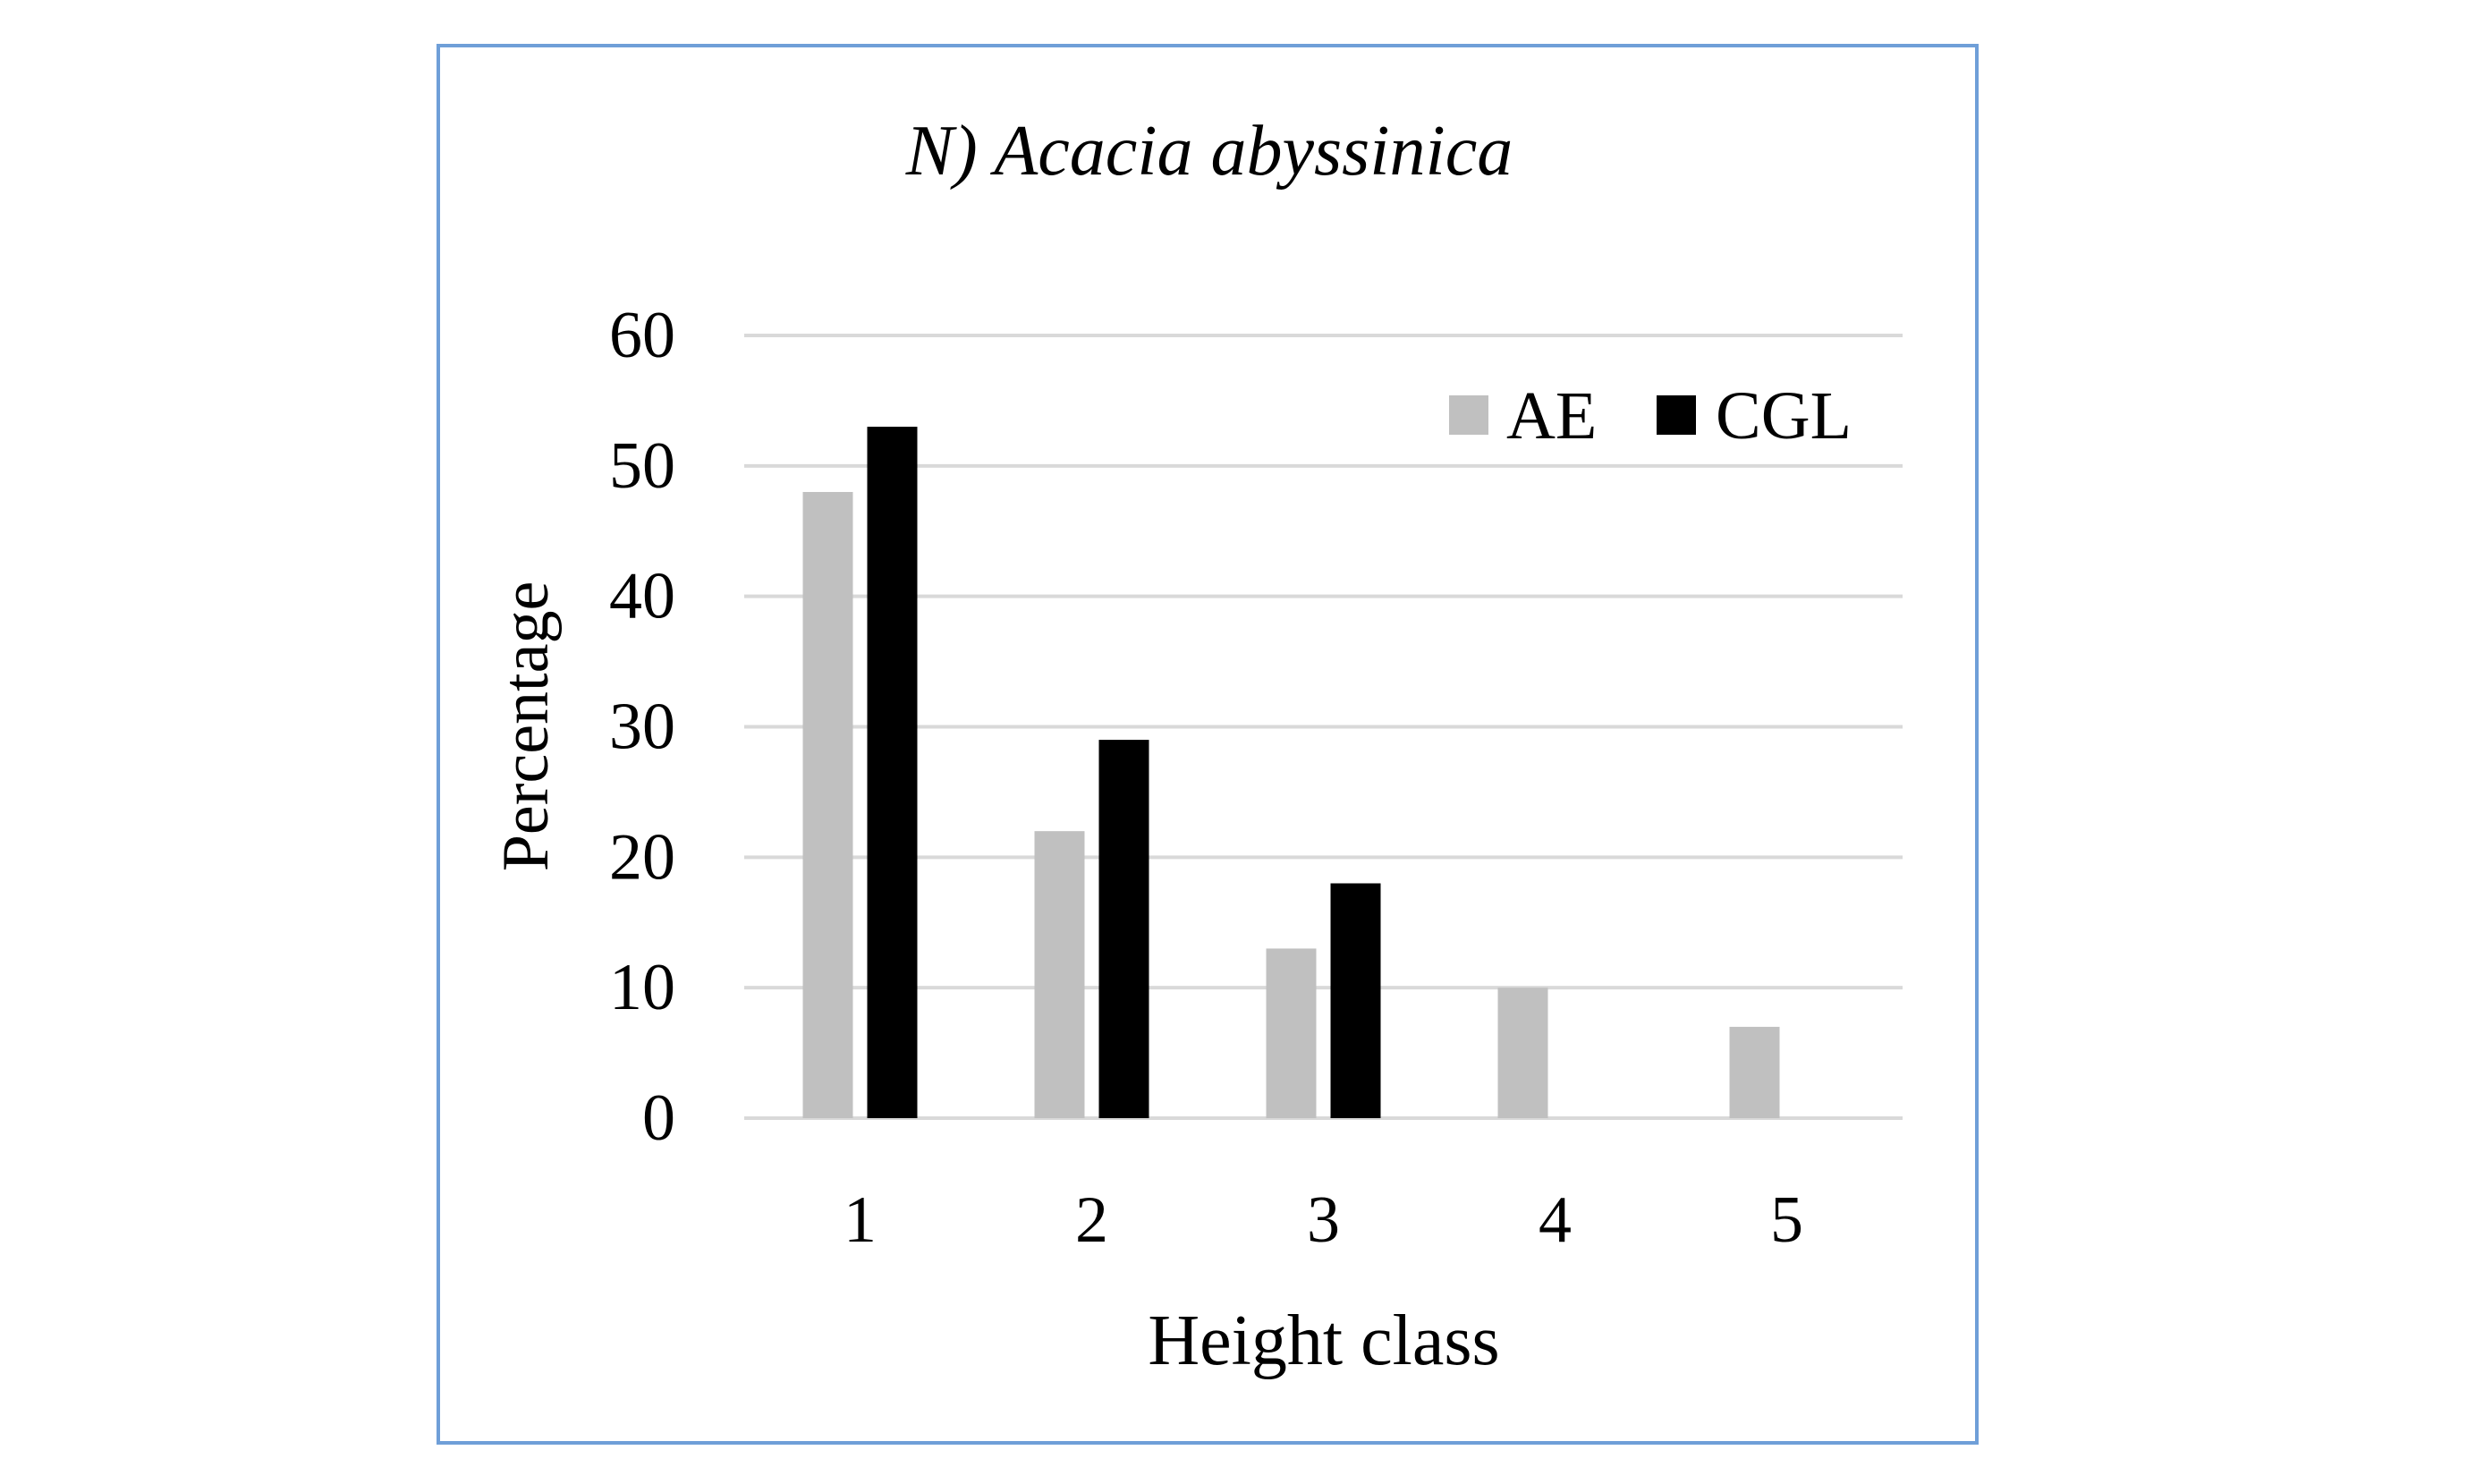 The image size is (2484, 1484). What do you see at coordinates (1677, 415) in the screenshot?
I see `legend-swatch-cgl` at bounding box center [1677, 415].